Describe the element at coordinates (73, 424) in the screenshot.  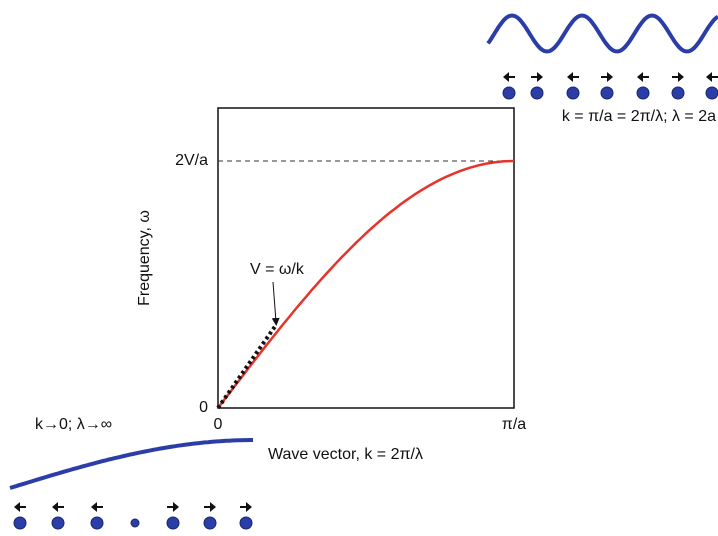
I see `long-wave-label: k→0; λ→∞` at that location.